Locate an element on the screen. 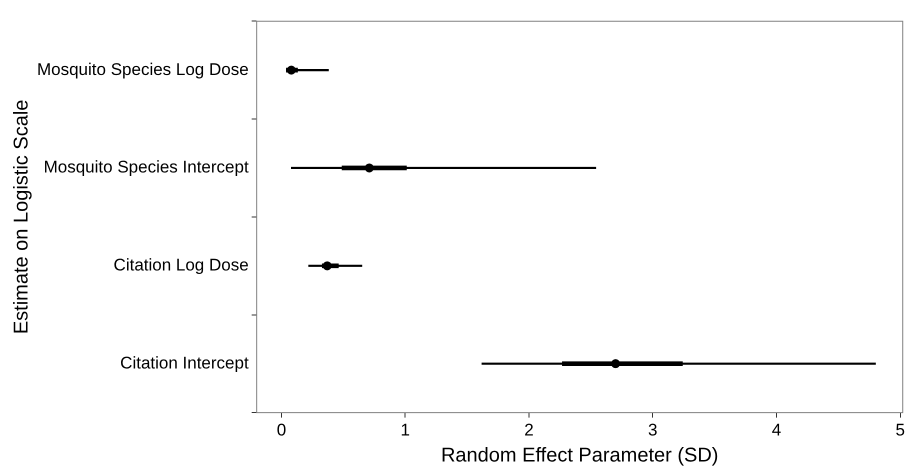 This screenshot has width=916, height=473. y-tick-label: Mosquito Species Log Dose is located at coordinates (142, 69).